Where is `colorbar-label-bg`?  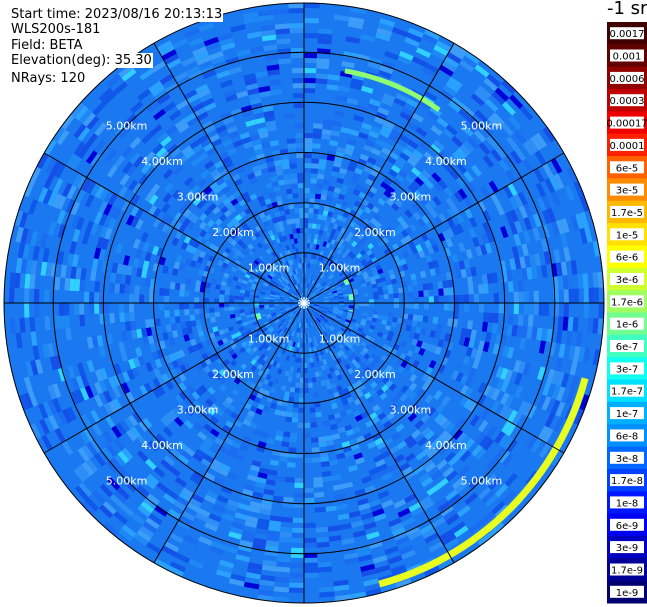 colorbar-label-bg is located at coordinates (627, 301).